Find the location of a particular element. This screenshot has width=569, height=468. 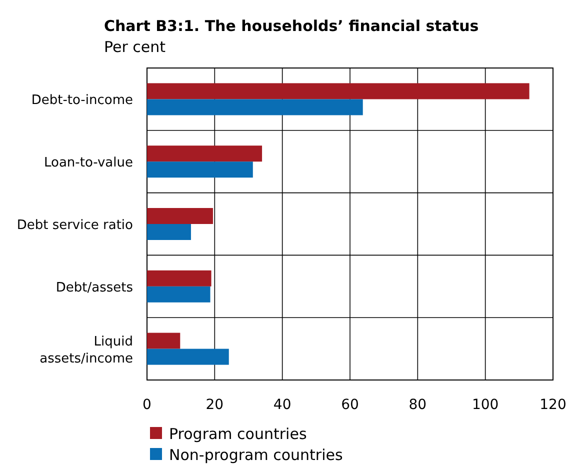

legend-label: Program countries is located at coordinates (238, 434).